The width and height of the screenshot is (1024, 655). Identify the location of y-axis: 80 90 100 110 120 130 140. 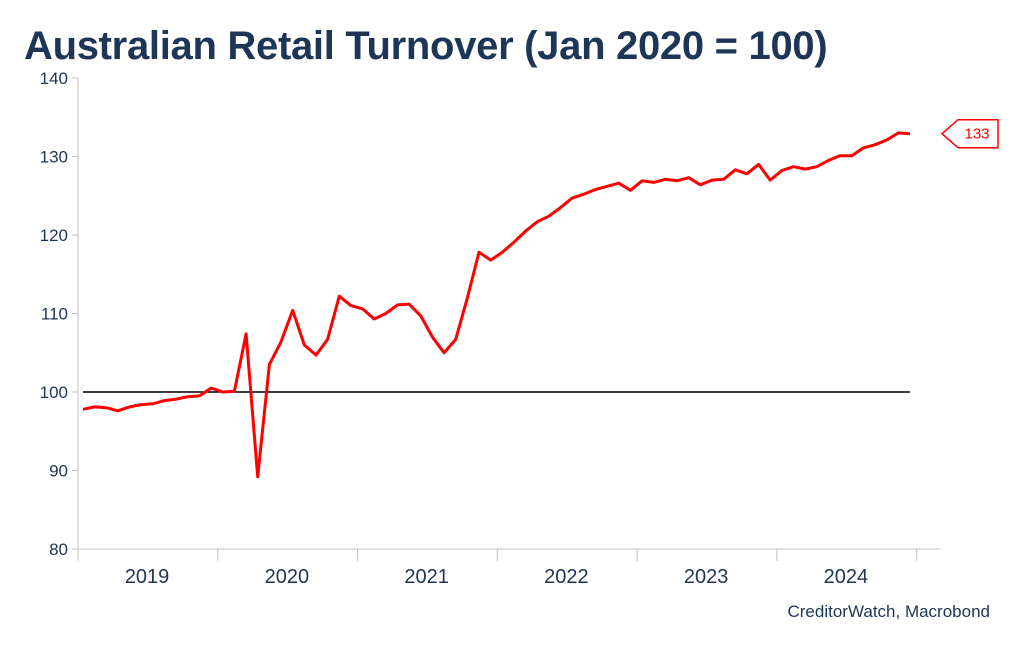
(59, 314).